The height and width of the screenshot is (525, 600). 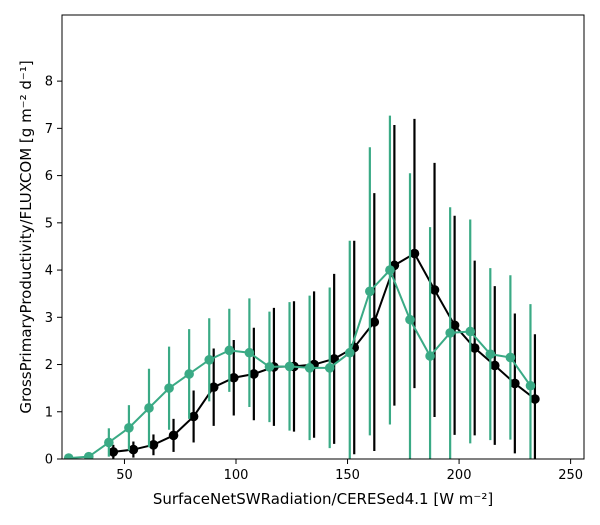 I want to click on x-tick-label-0: 50, so click(x=124, y=475).